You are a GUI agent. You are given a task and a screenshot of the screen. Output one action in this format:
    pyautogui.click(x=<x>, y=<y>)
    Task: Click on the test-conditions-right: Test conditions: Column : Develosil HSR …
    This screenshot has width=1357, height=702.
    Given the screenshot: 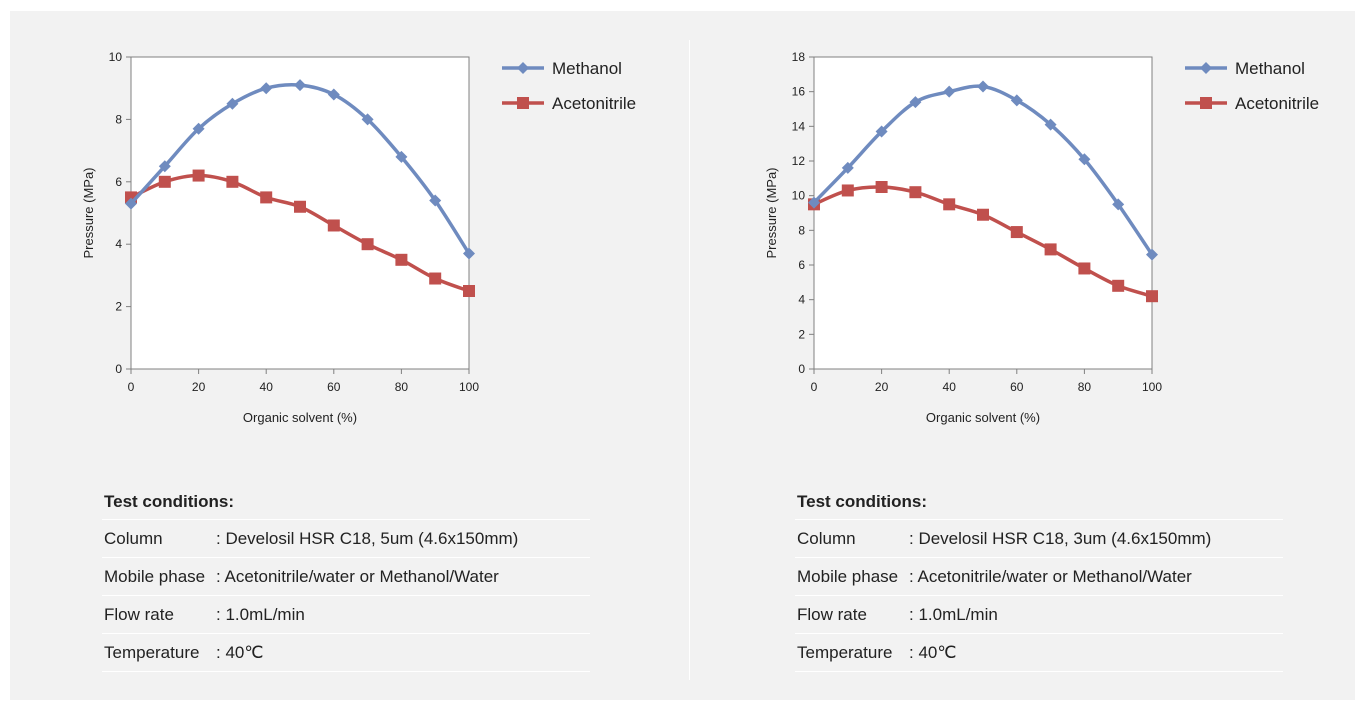 What is the action you would take?
    pyautogui.click(x=1039, y=579)
    